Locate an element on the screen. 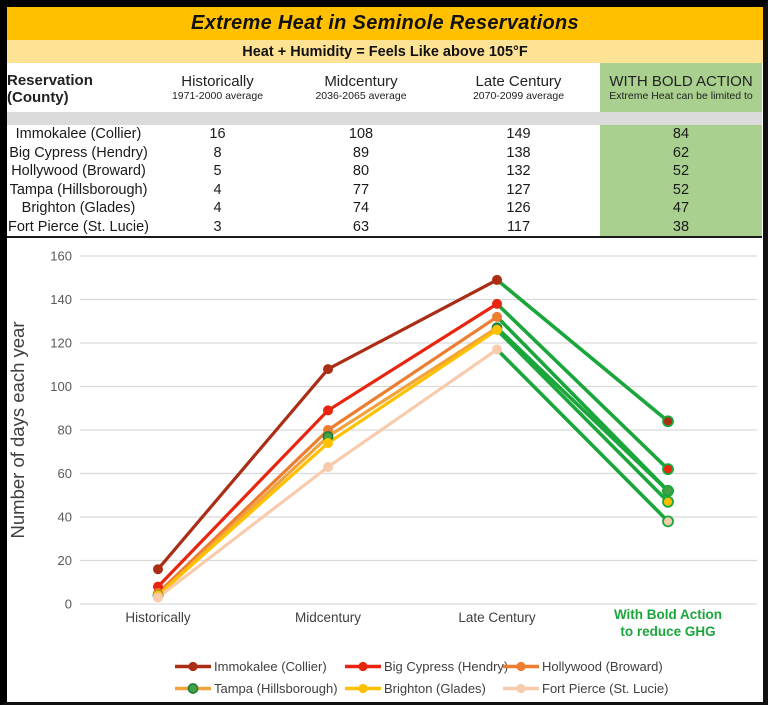 The width and height of the screenshot is (768, 705). row-name: Brighton (Glades) is located at coordinates (78, 208).